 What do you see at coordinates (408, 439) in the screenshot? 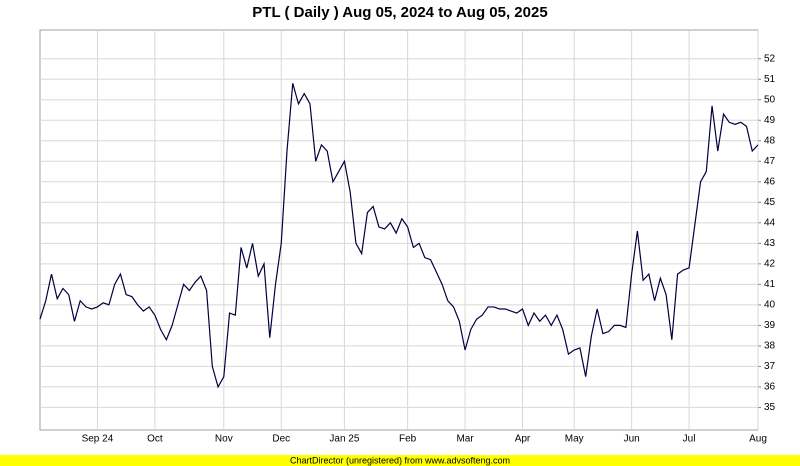
I see `x-tick-label: Feb` at bounding box center [408, 439].